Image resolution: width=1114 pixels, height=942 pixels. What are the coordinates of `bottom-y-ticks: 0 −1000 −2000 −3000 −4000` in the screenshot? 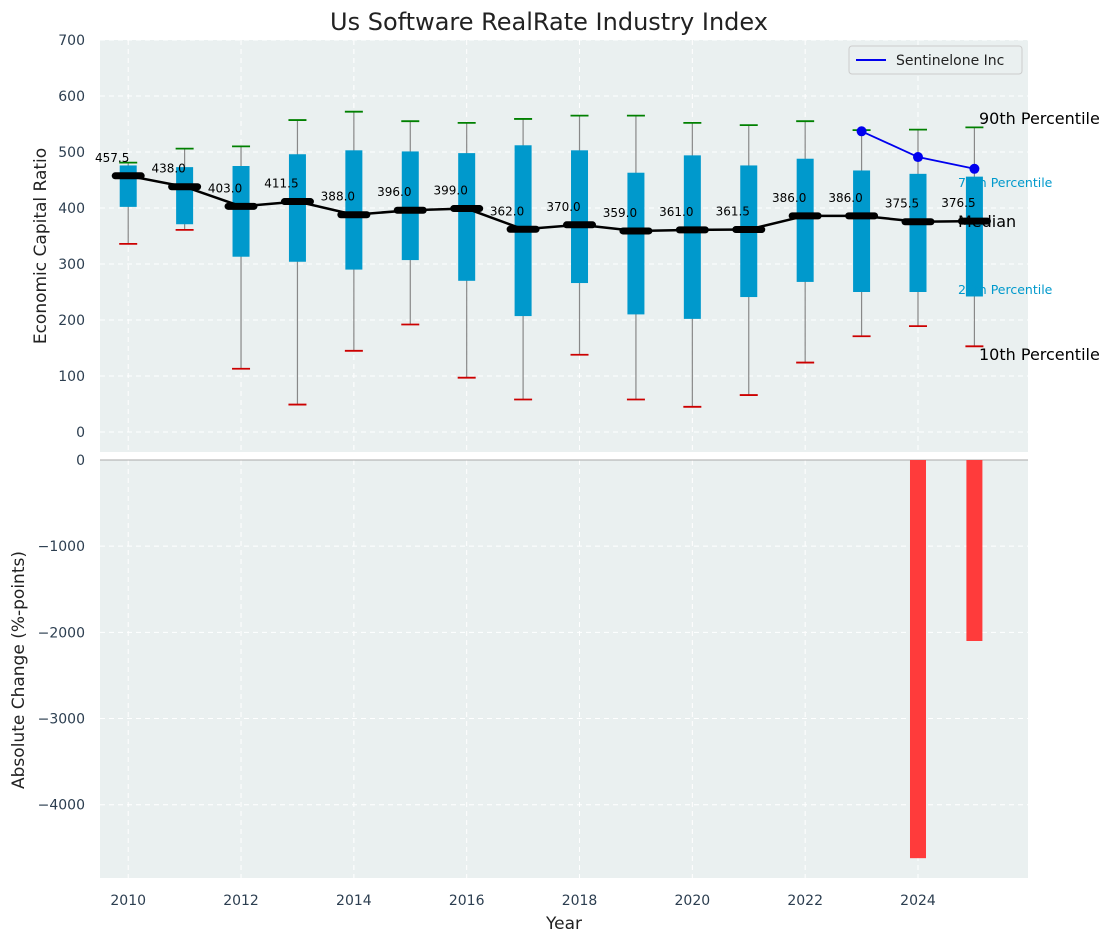 It's located at (61, 633).